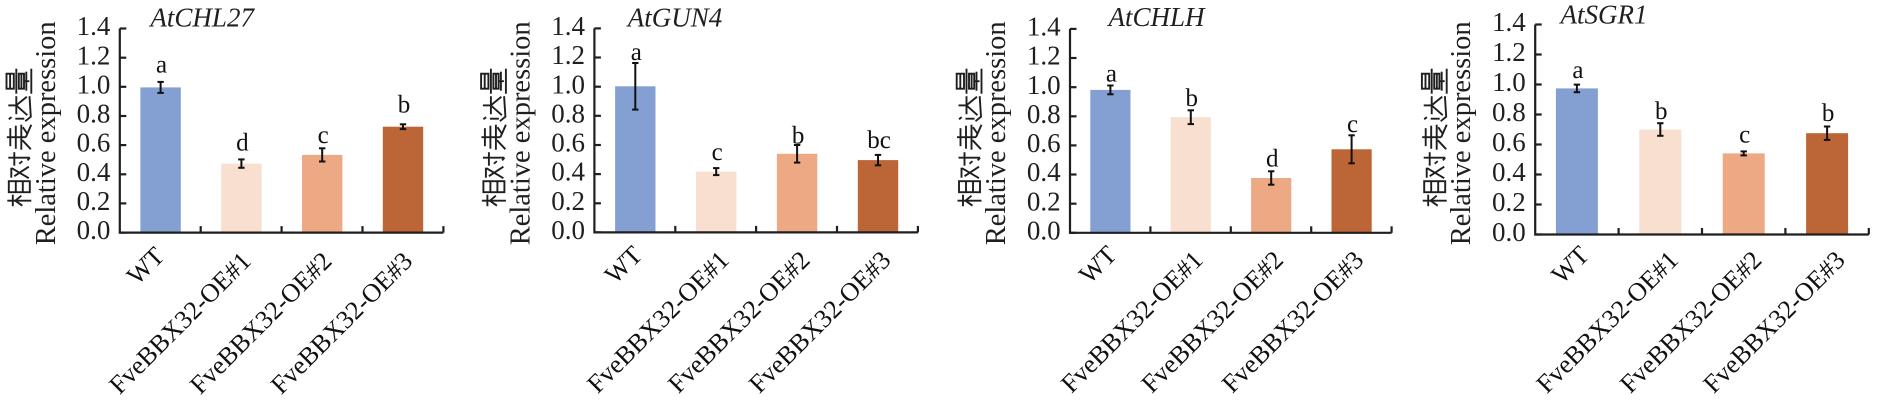  What do you see at coordinates (674, 17) in the screenshot?
I see `svg-text: AtGUN4` at bounding box center [674, 17].